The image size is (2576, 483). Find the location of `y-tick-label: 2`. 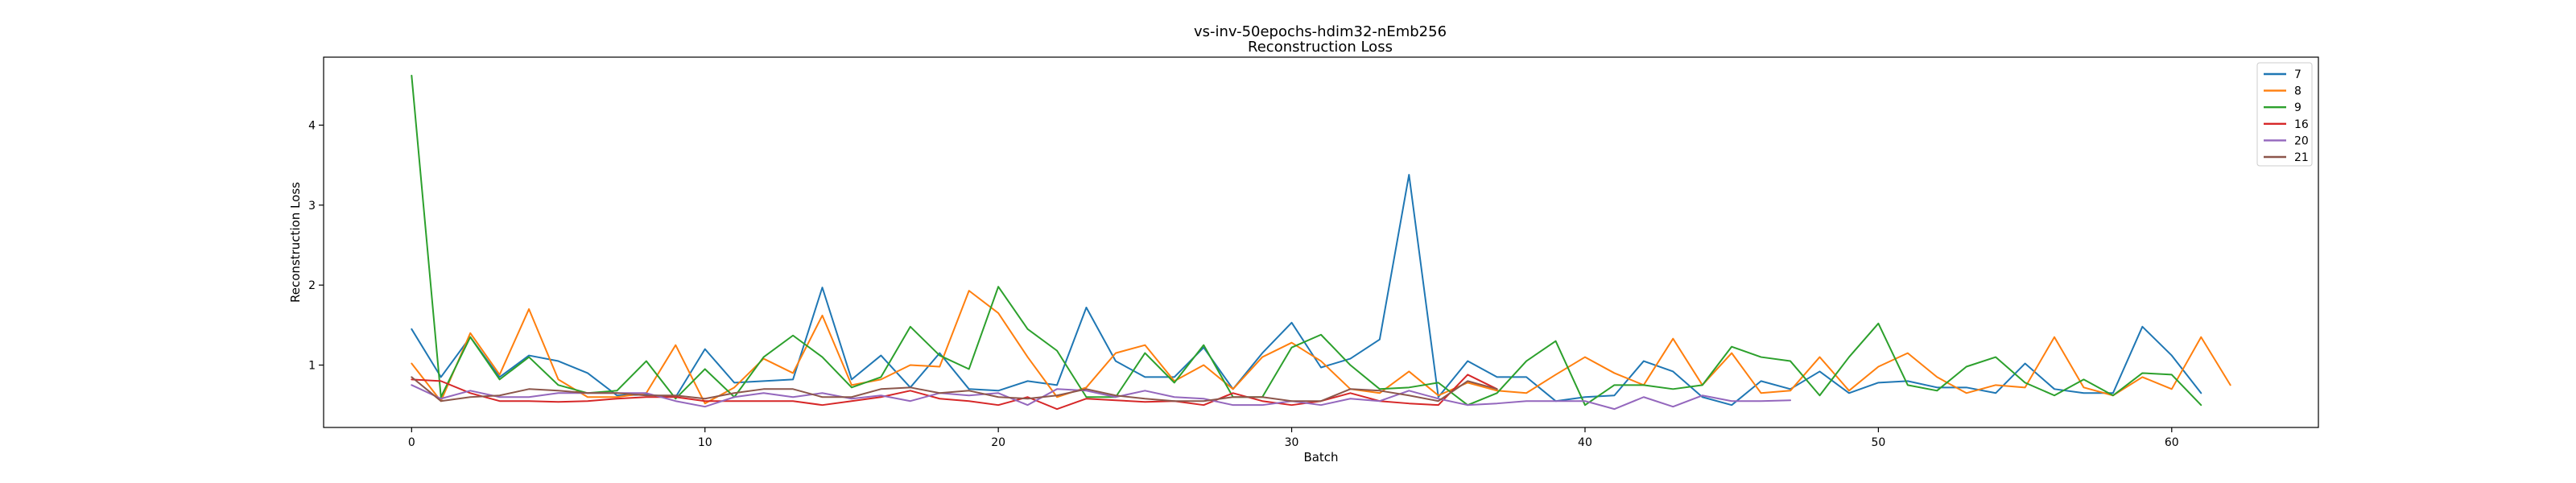

y-tick-label: 2 is located at coordinates (312, 285).